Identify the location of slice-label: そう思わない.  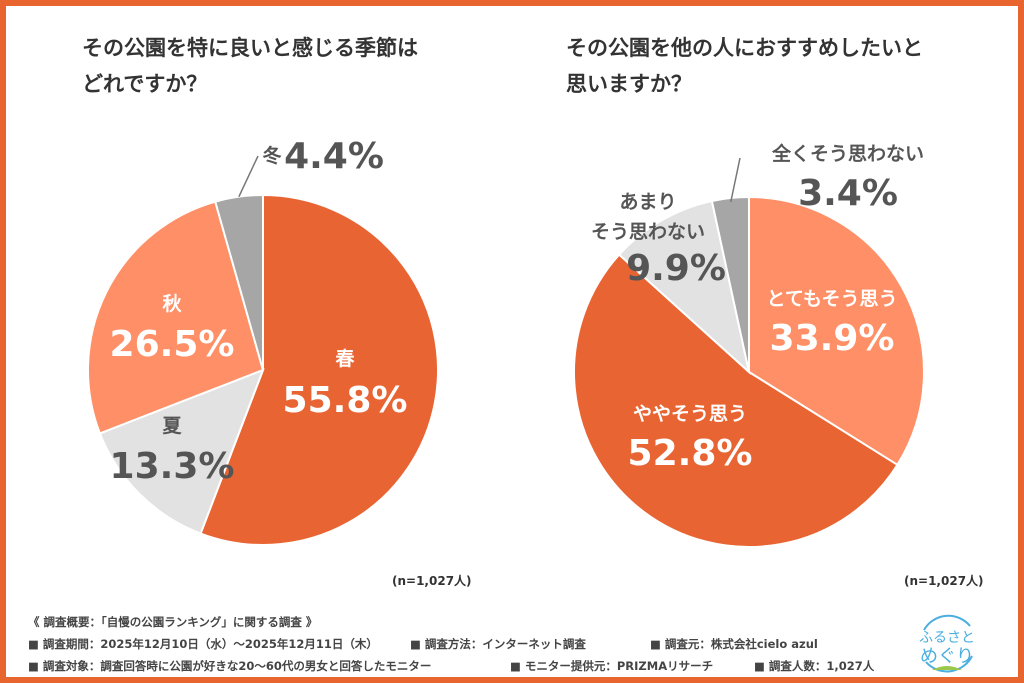
(648, 232).